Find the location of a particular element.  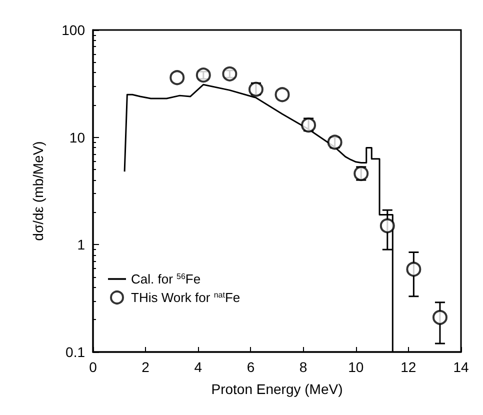

x-tick-label: 2 is located at coordinates (146, 367).